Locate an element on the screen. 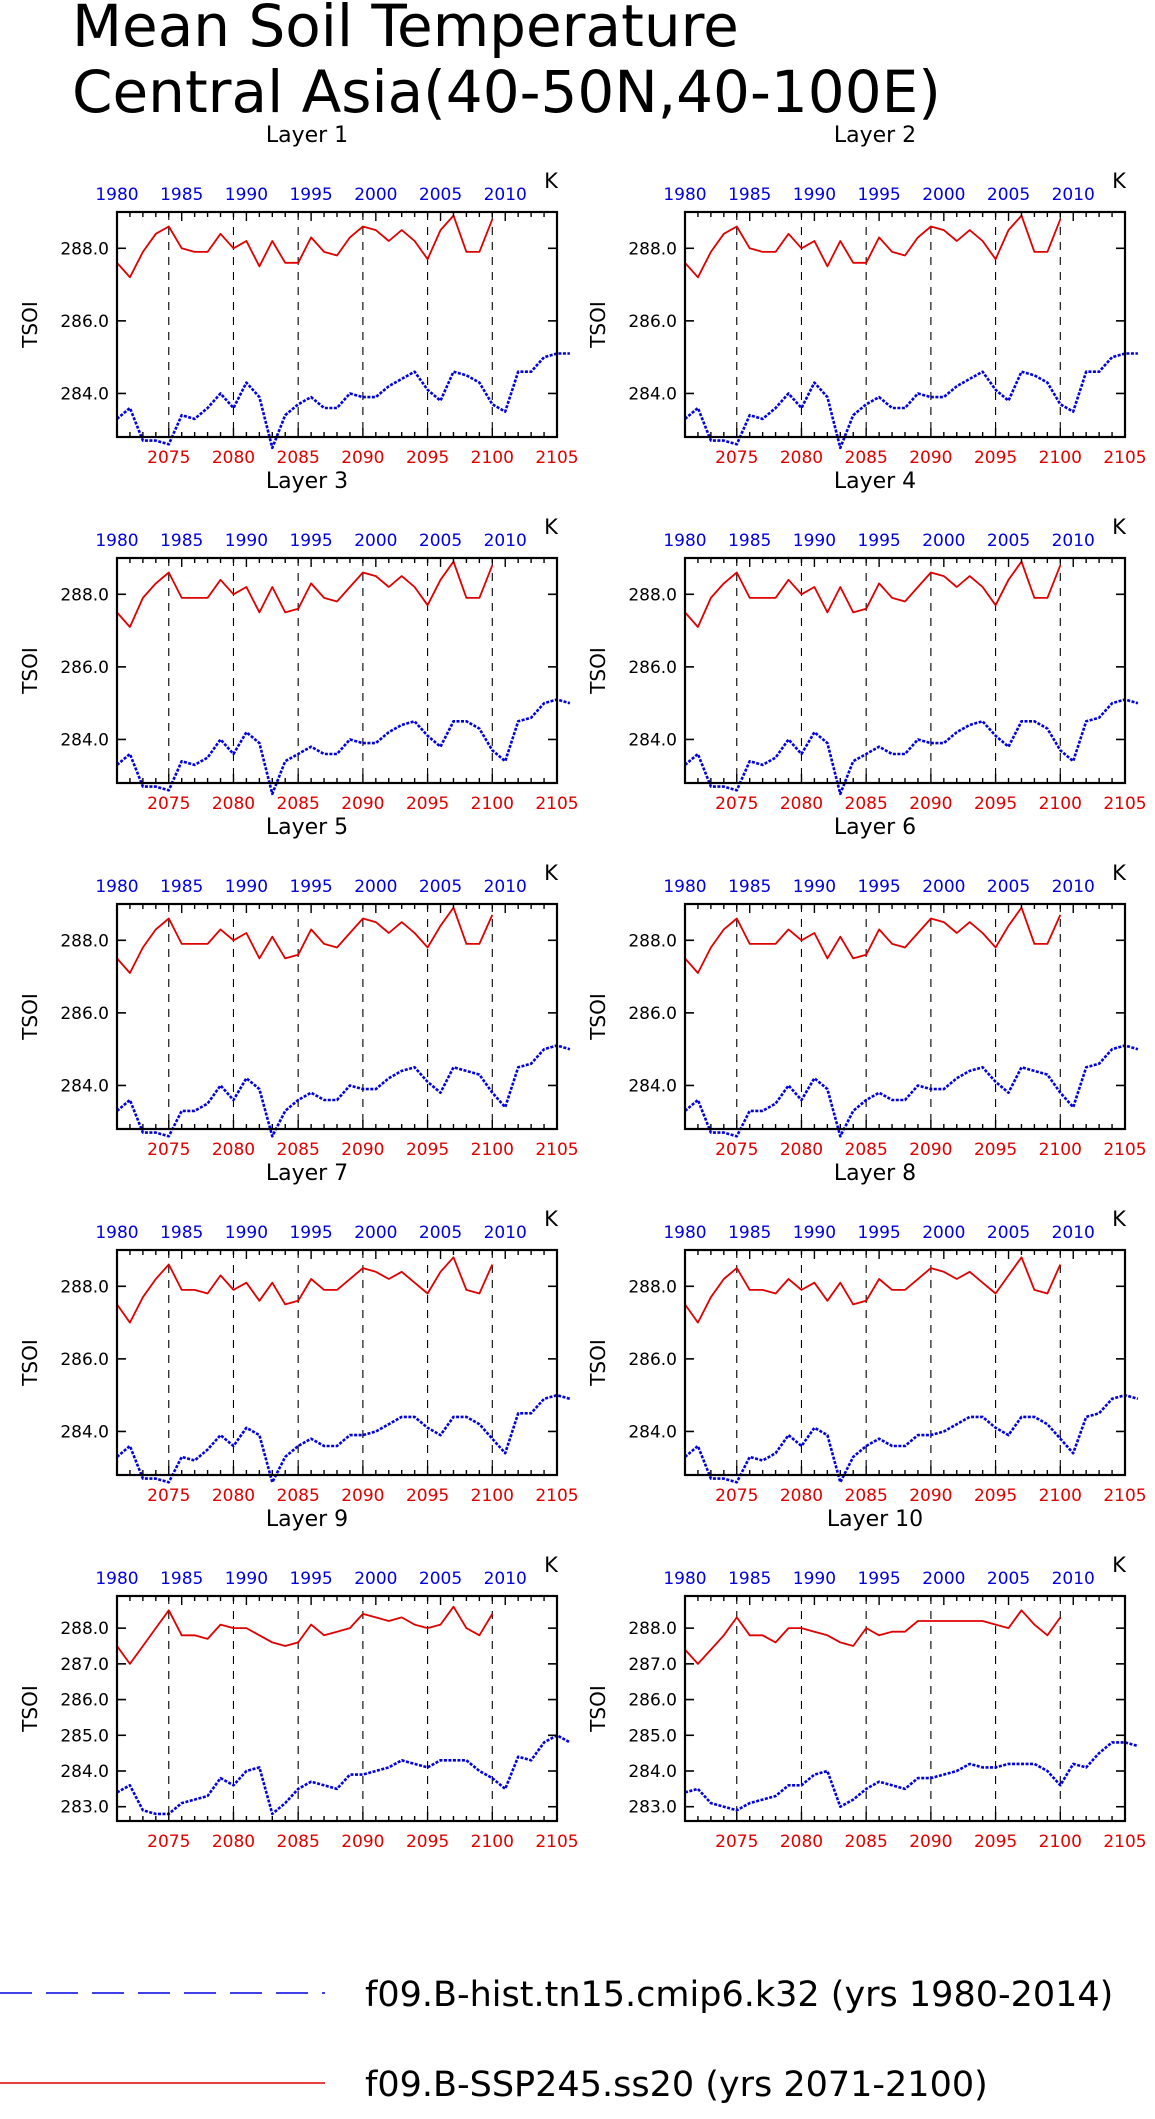 The width and height of the screenshot is (1155, 2119). y-tick-label: 287.0 is located at coordinates (652, 1665).